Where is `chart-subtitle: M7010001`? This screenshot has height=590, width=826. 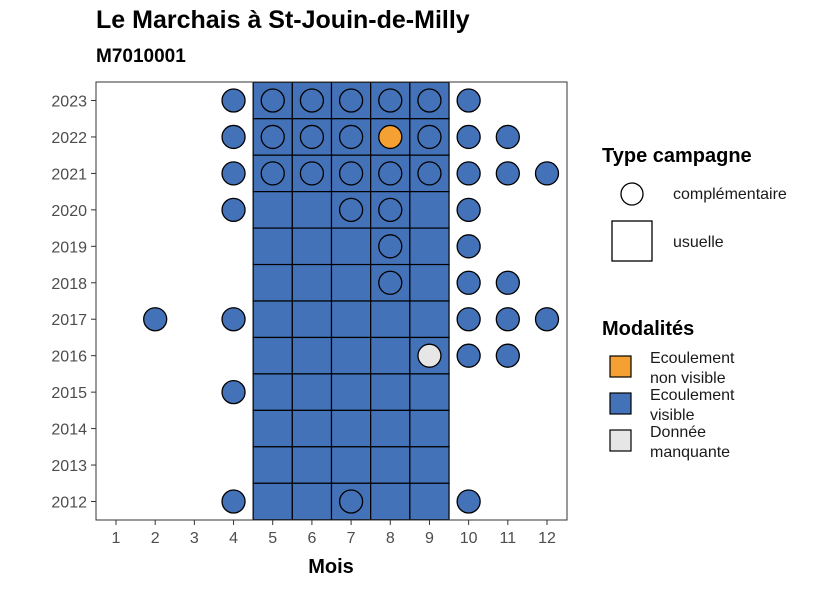
chart-subtitle: M7010001 is located at coordinates (141, 56).